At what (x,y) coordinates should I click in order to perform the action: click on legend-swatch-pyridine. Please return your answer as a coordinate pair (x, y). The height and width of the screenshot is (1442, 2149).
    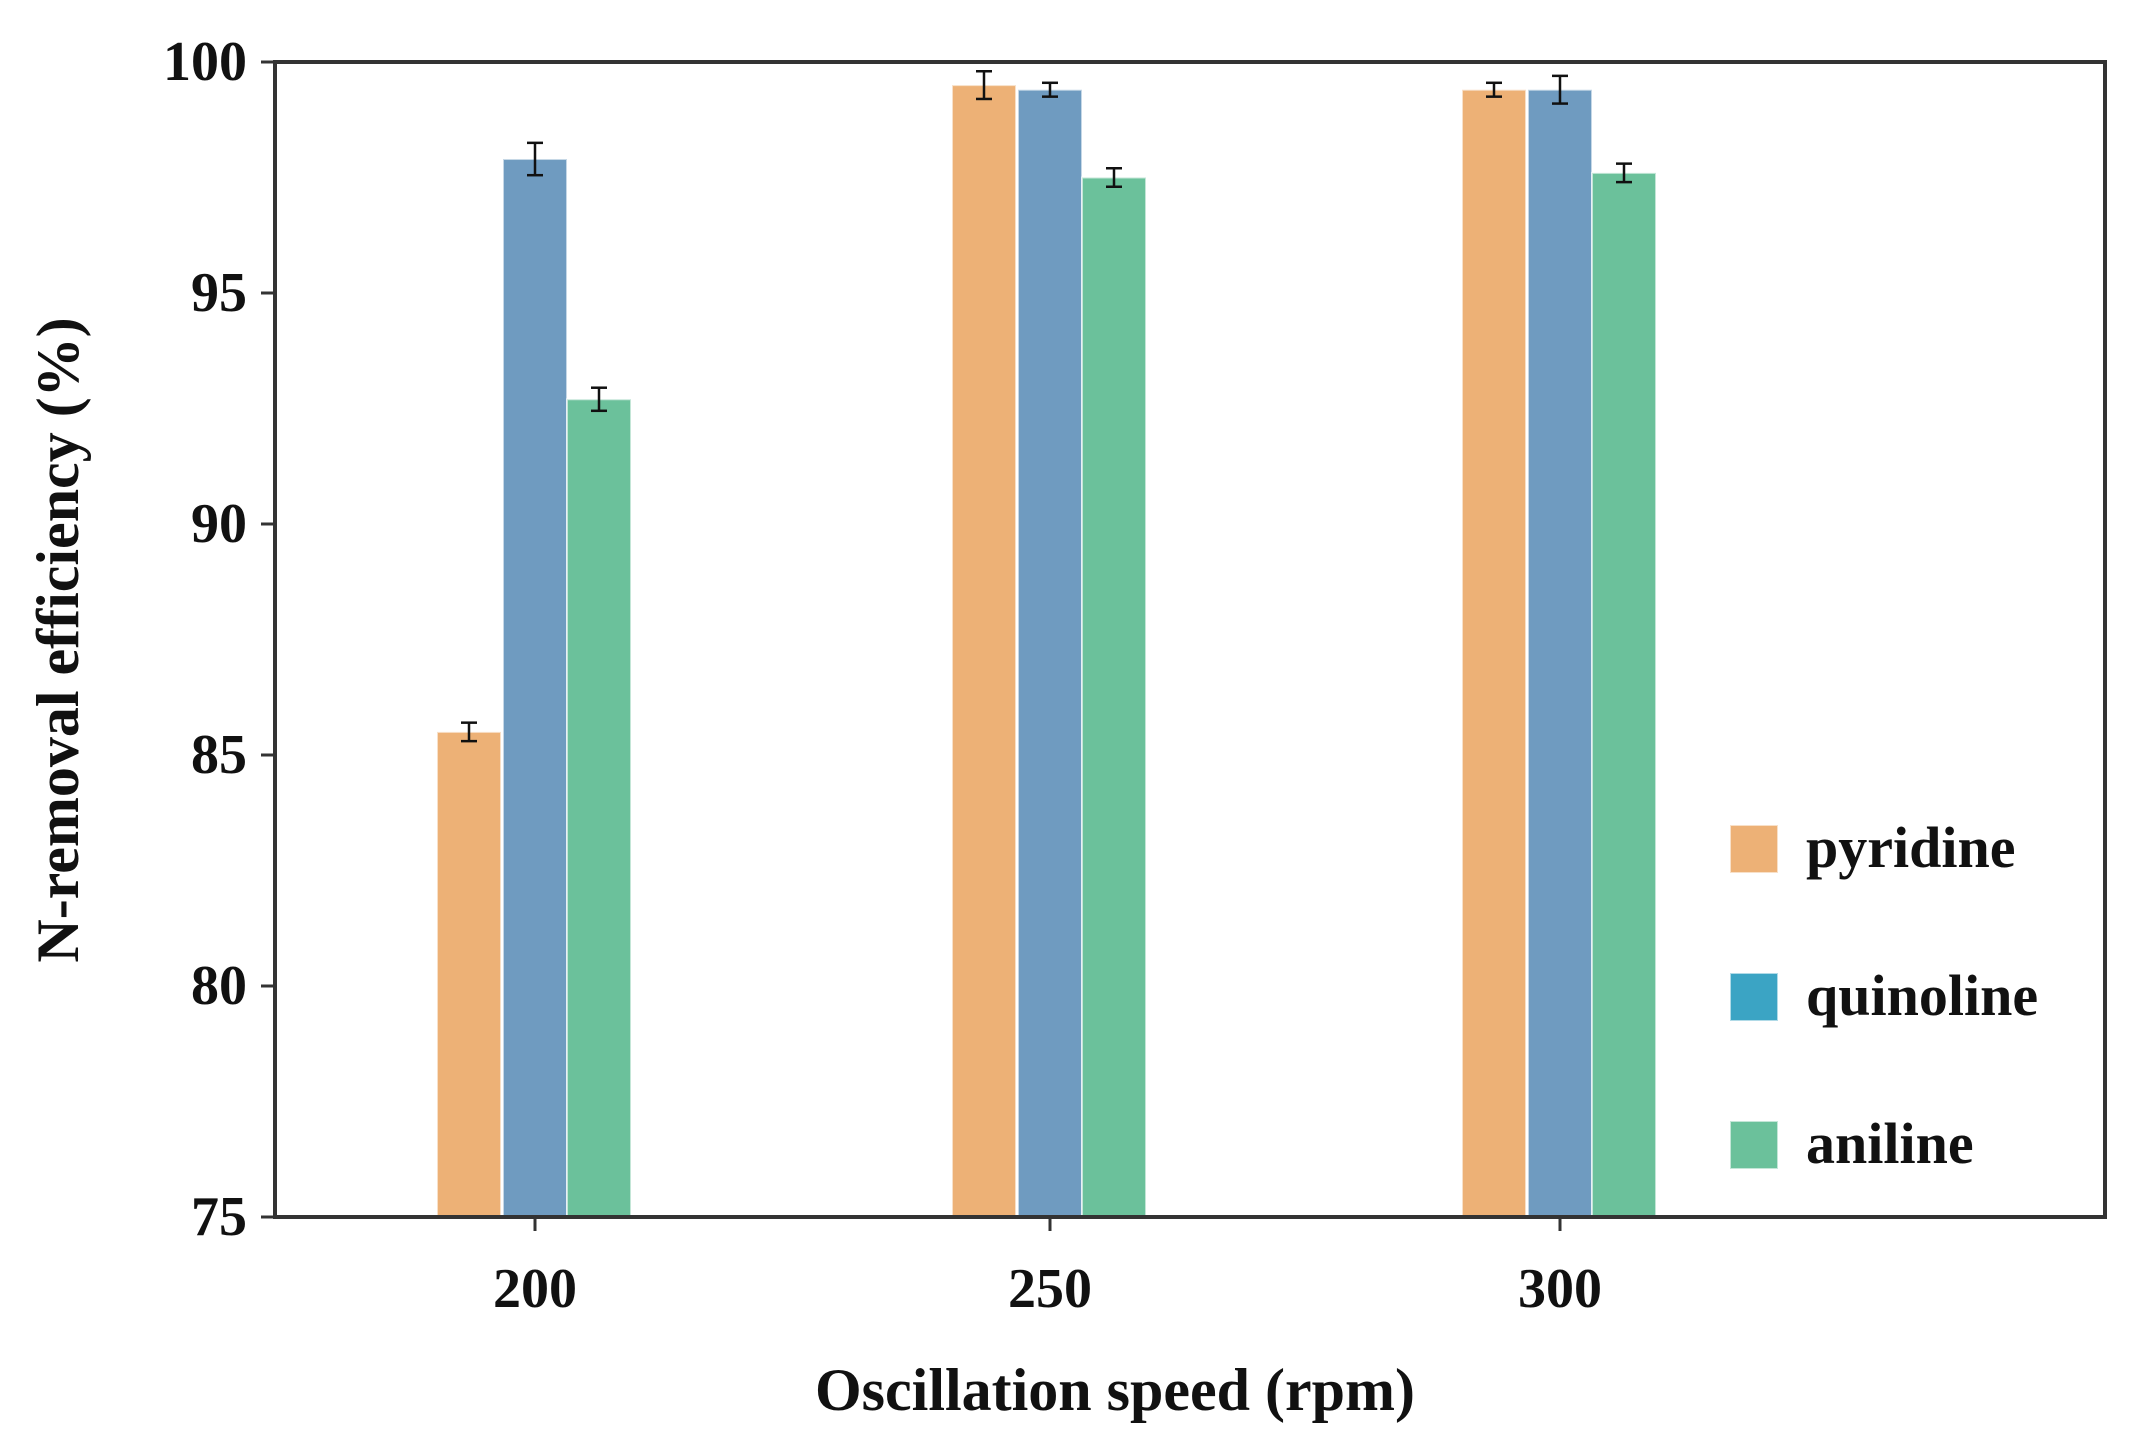
    Looking at the image, I should click on (1754, 849).